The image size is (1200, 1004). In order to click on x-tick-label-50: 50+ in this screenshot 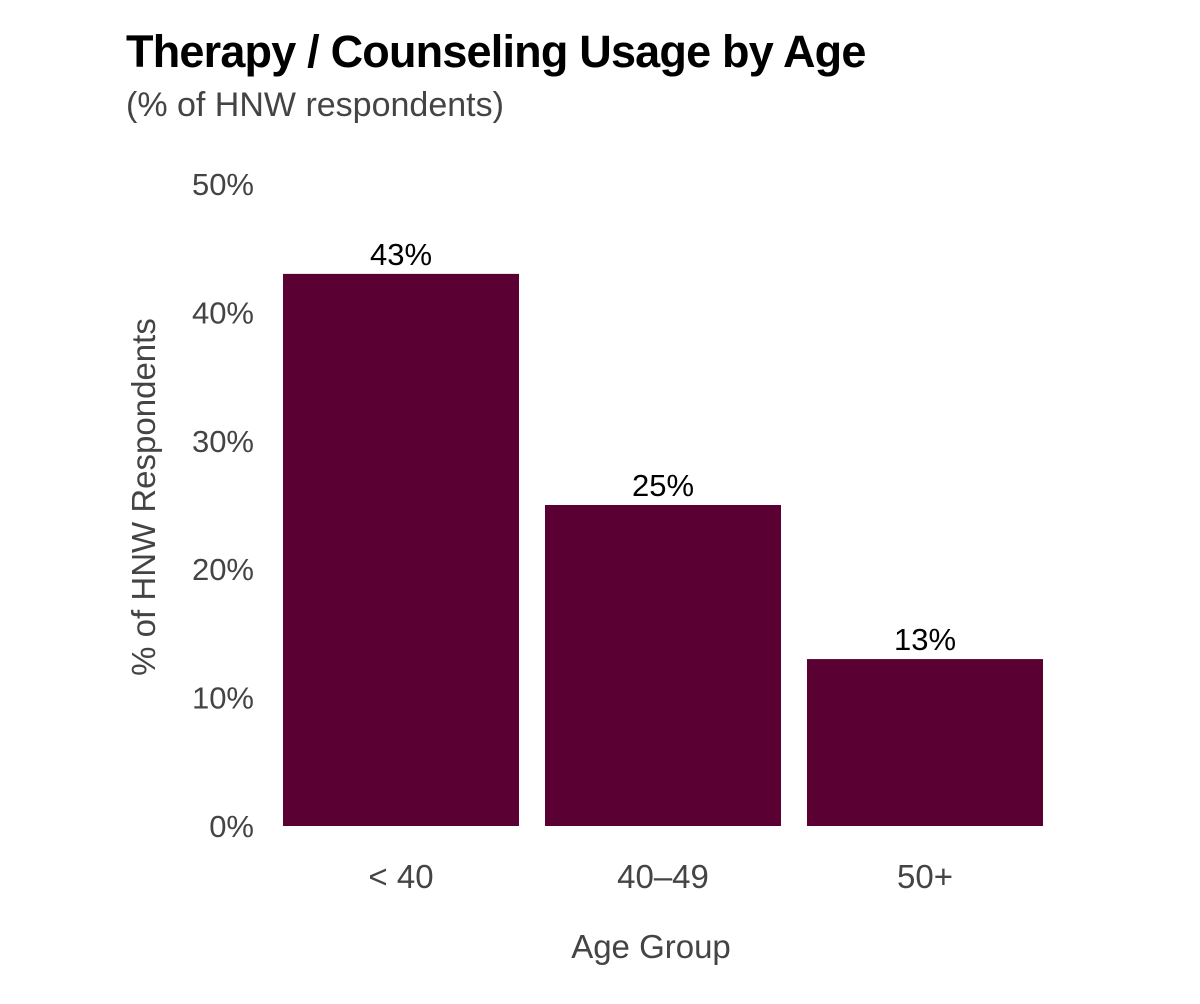, I will do `click(925, 876)`.